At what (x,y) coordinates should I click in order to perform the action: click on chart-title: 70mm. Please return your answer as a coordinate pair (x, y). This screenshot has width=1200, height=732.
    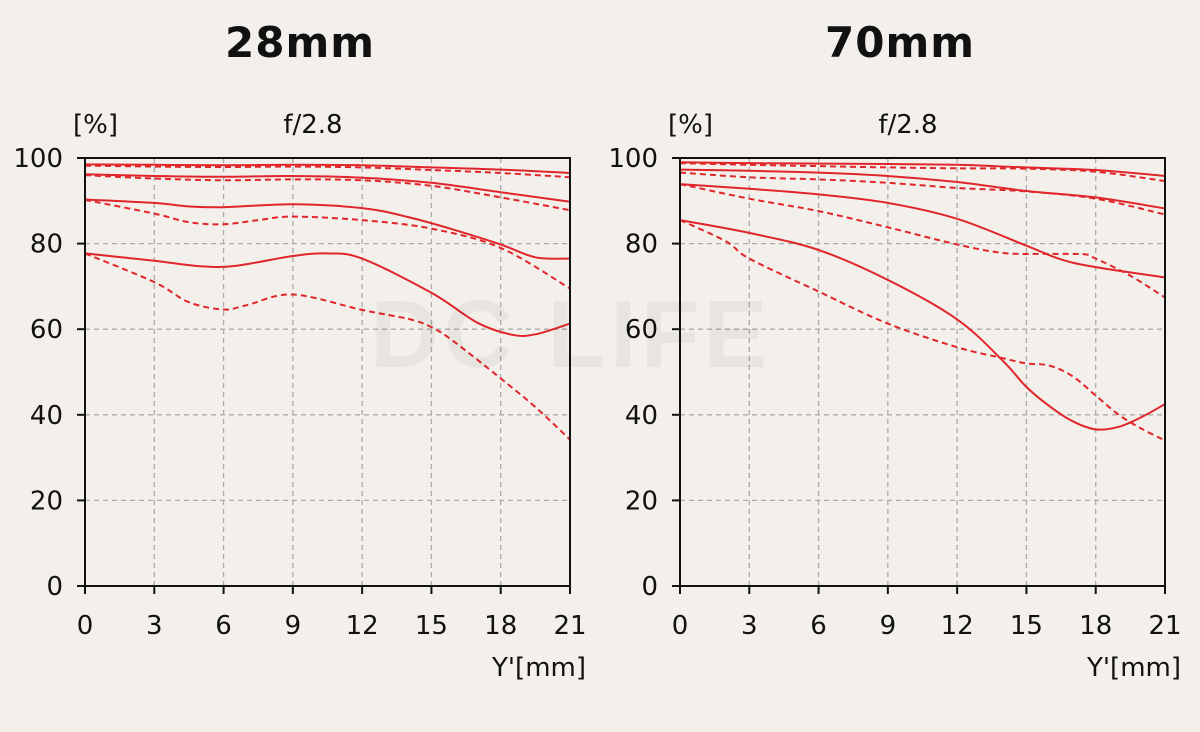
    Looking at the image, I should click on (900, 42).